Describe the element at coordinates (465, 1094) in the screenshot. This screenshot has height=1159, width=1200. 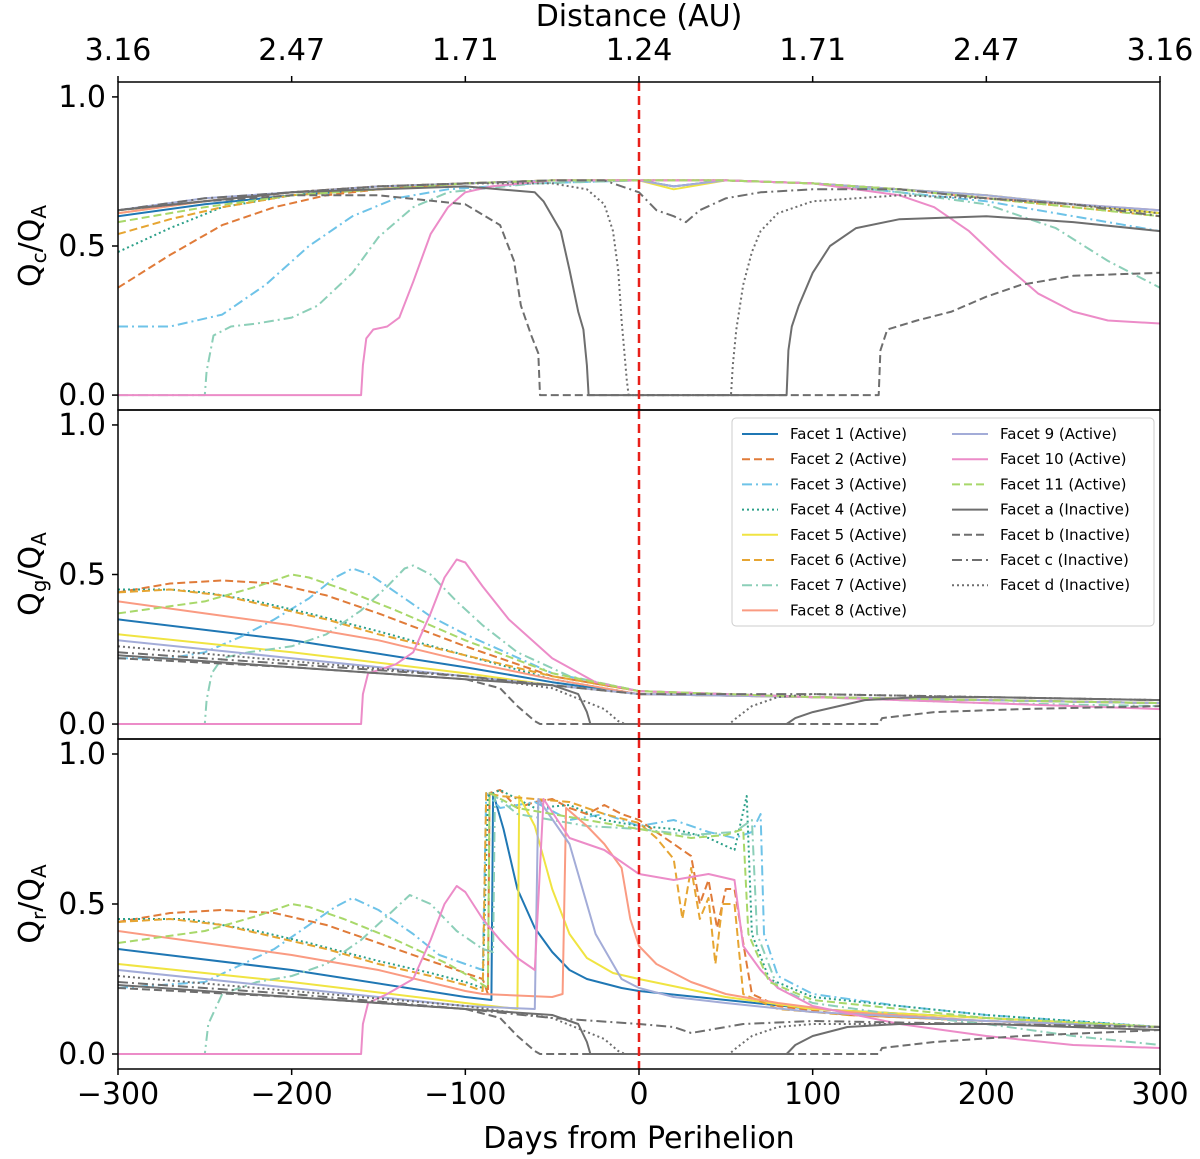
I see `x-tick-label: −100` at that location.